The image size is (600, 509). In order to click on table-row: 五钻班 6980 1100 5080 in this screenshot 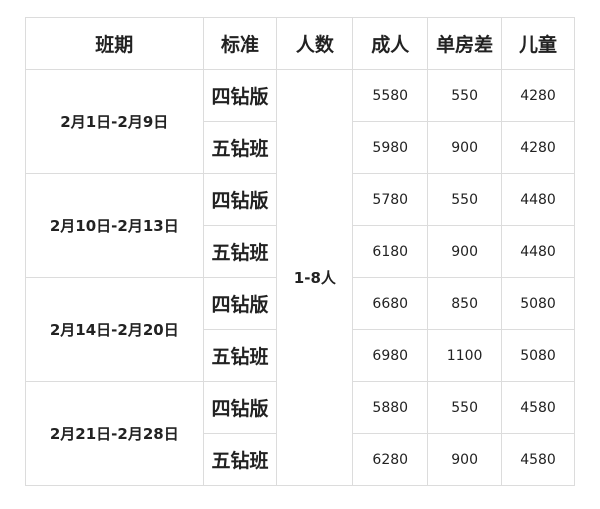, I will do `click(300, 355)`.